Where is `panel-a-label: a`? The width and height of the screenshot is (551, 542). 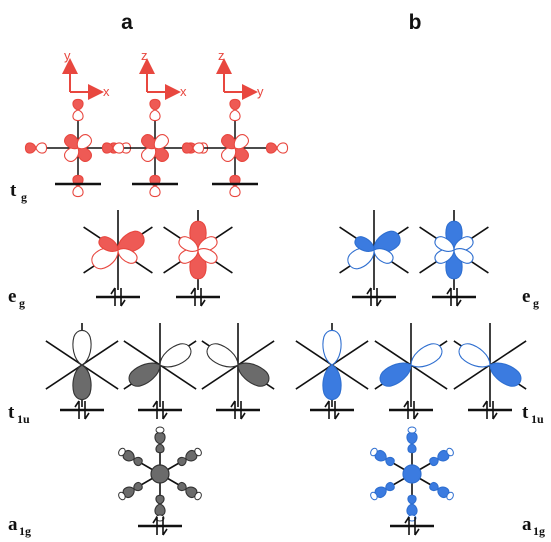
panel-a-label: a is located at coordinates (127, 22).